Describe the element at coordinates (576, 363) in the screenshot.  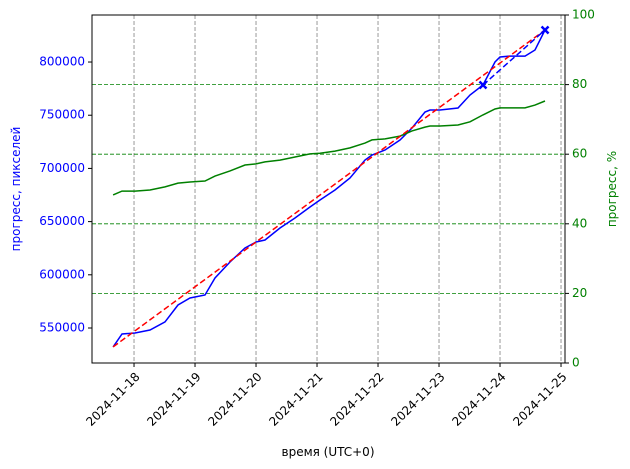
I see `y2-tick-label: 0` at that location.